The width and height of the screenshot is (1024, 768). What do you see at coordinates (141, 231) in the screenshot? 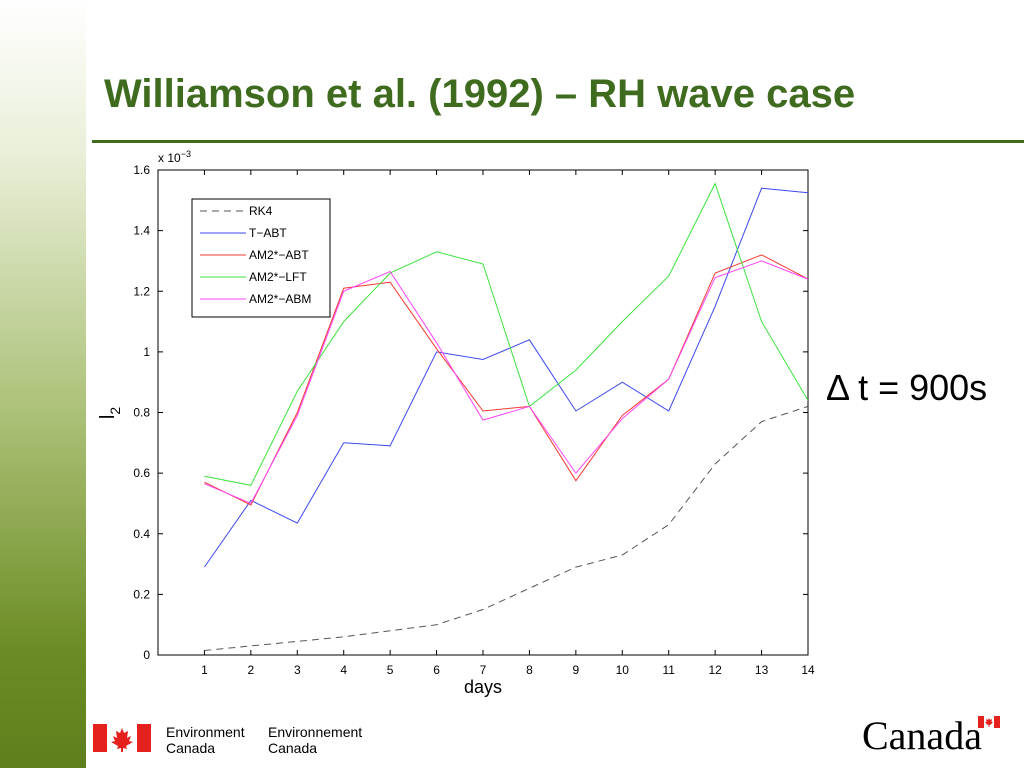
I see `y-tick-label: 1.4` at bounding box center [141, 231].